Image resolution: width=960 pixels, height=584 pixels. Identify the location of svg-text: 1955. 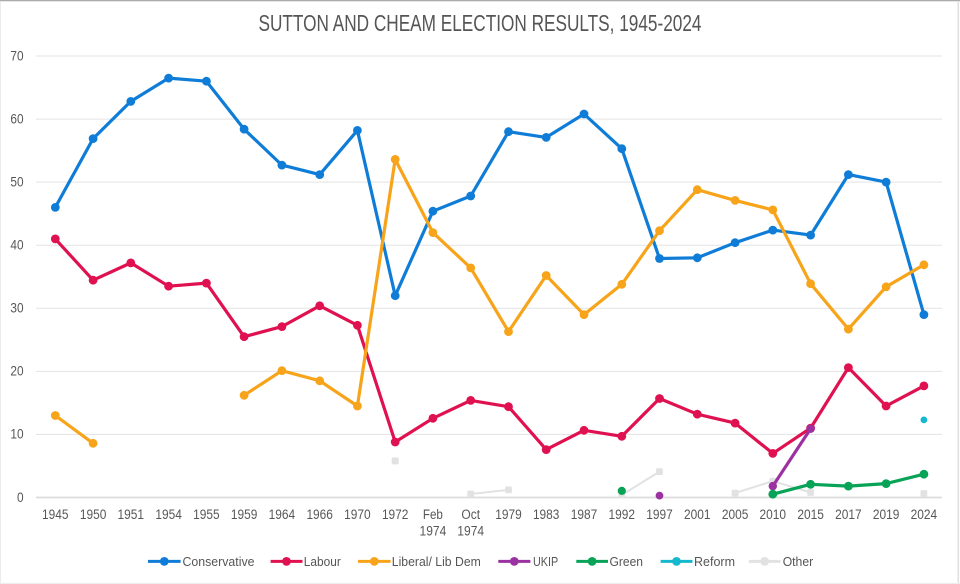
(206, 514).